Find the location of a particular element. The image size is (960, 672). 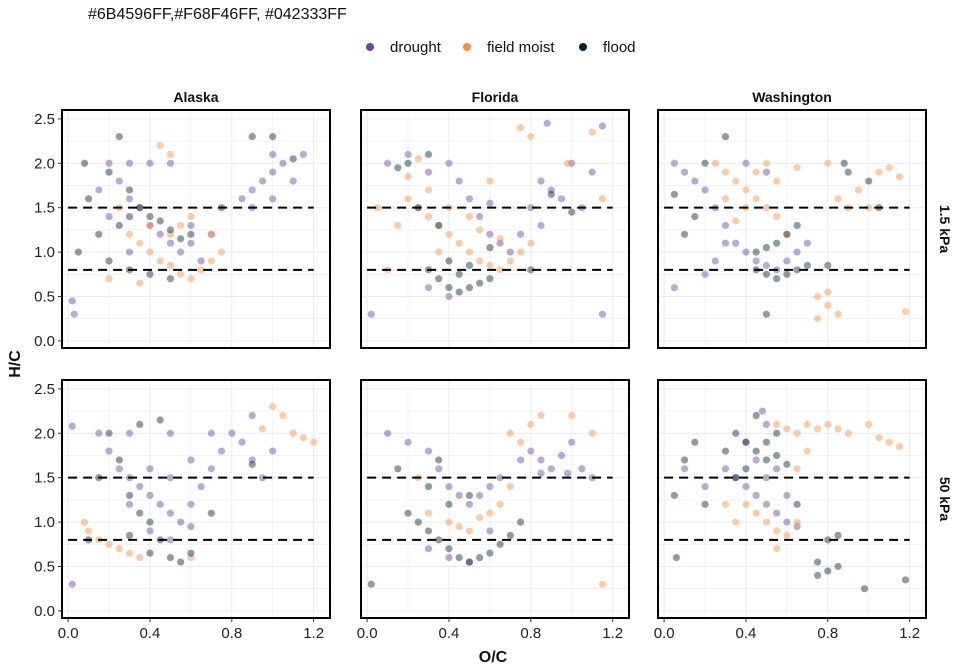

panel-border-florida-bottom is located at coordinates (495, 499).